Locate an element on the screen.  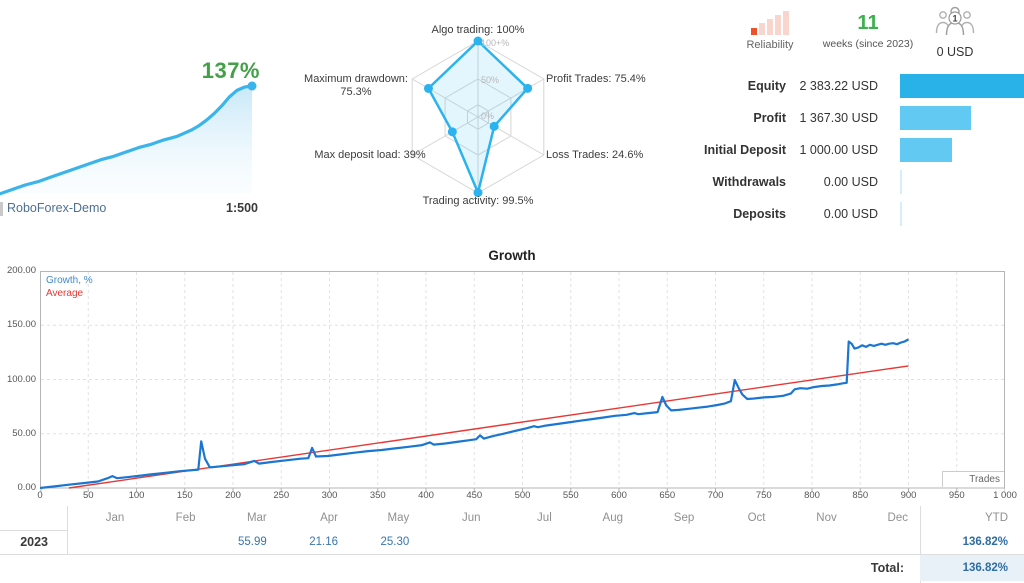
y-tick-label: 50.00 is located at coordinates (24, 433).